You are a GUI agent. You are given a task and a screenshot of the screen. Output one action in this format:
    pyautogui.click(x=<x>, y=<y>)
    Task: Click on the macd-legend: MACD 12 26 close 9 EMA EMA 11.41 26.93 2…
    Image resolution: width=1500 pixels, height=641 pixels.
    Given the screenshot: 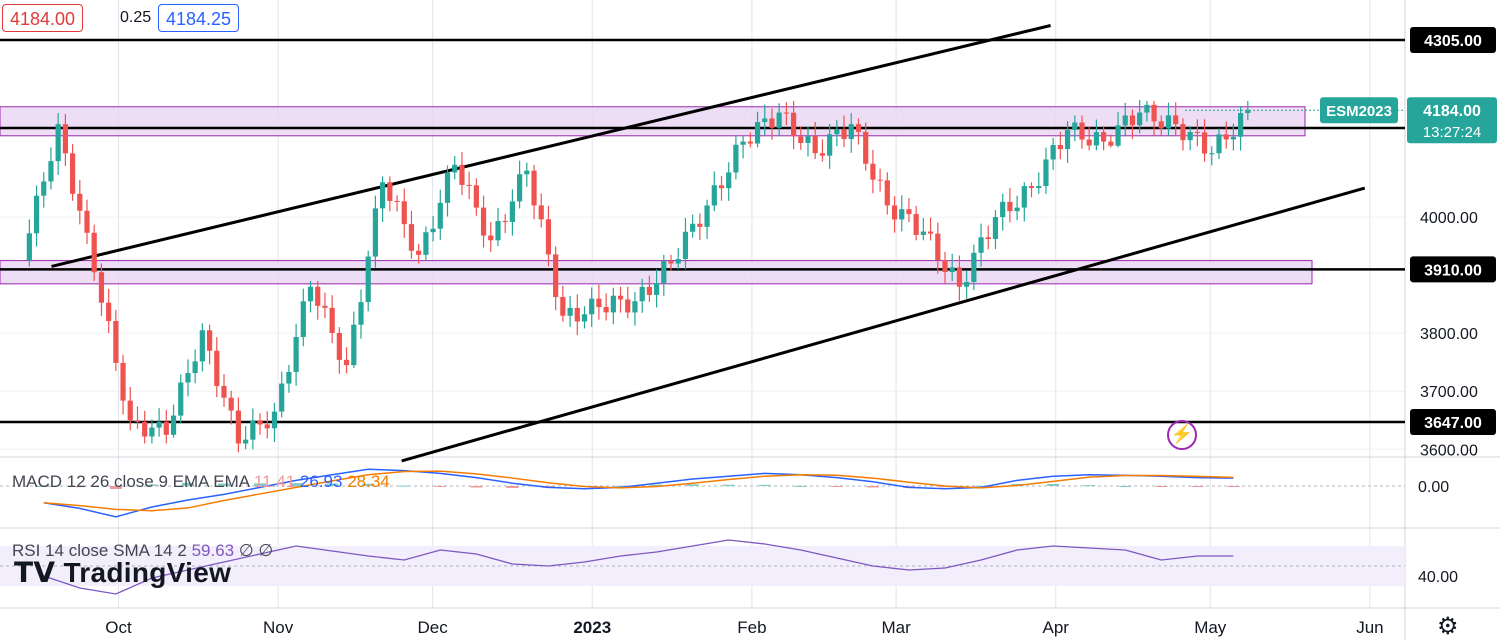 What is the action you would take?
    pyautogui.click(x=201, y=482)
    